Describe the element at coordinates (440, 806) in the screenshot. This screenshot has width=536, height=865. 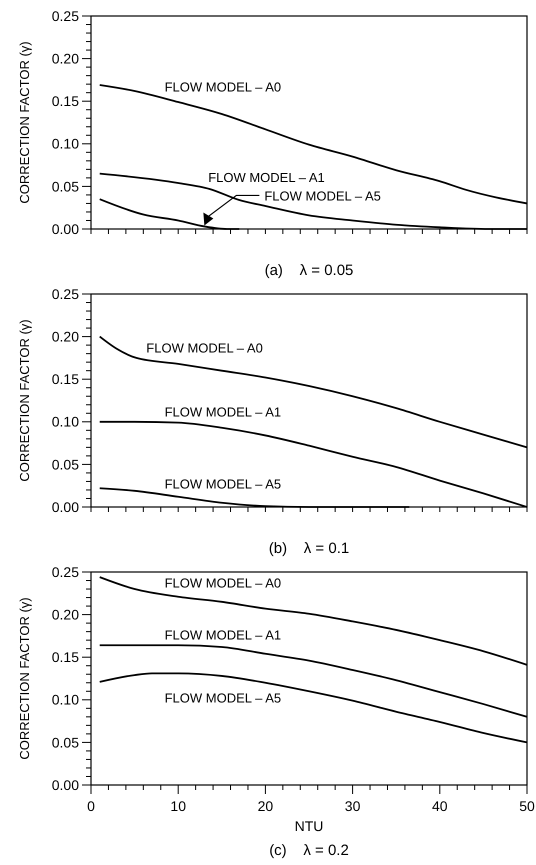
I see `x-tick-label: 40` at that location.